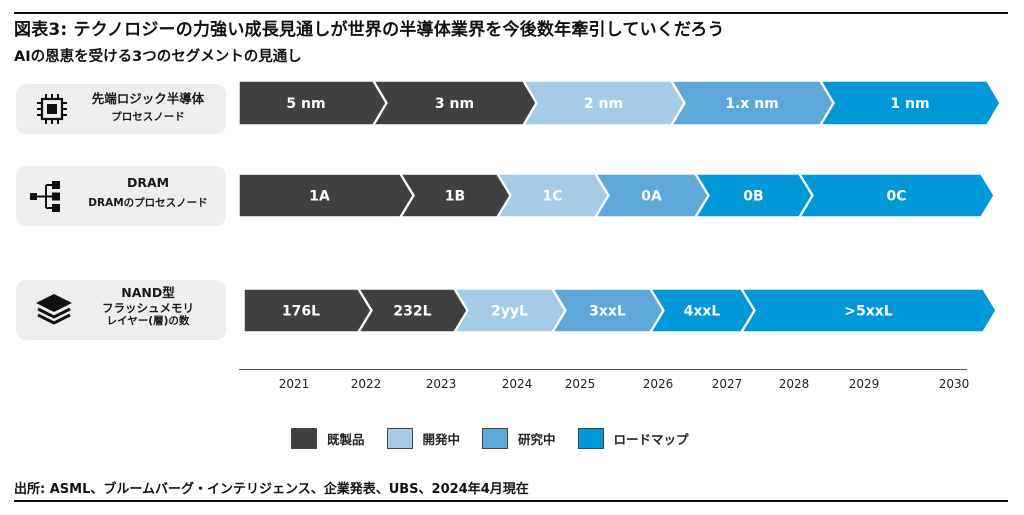 The width and height of the screenshot is (1024, 515). Describe the element at coordinates (658, 384) in the screenshot. I see `year-label: 2026` at that location.